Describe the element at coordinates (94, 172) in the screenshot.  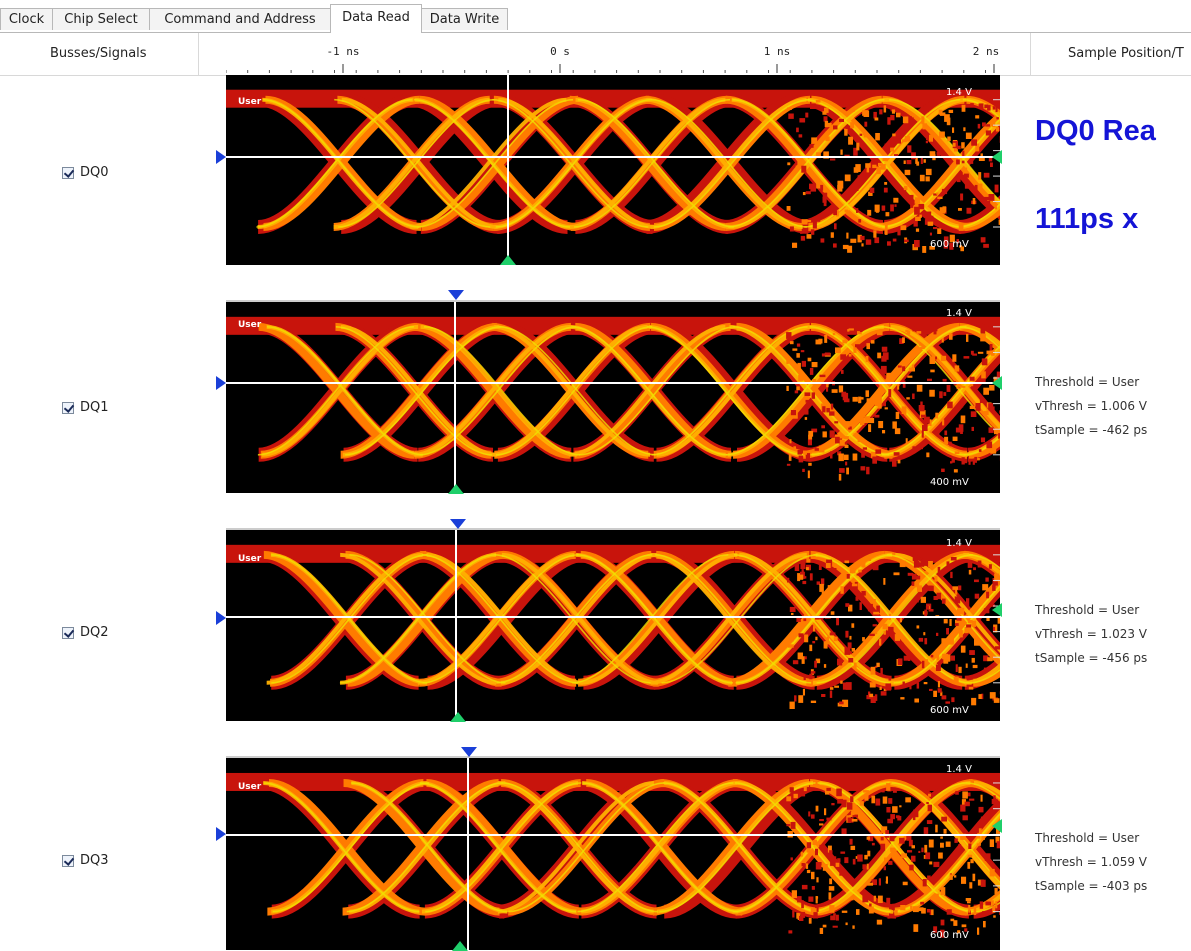
I see `signal-label: DQ0` at that location.